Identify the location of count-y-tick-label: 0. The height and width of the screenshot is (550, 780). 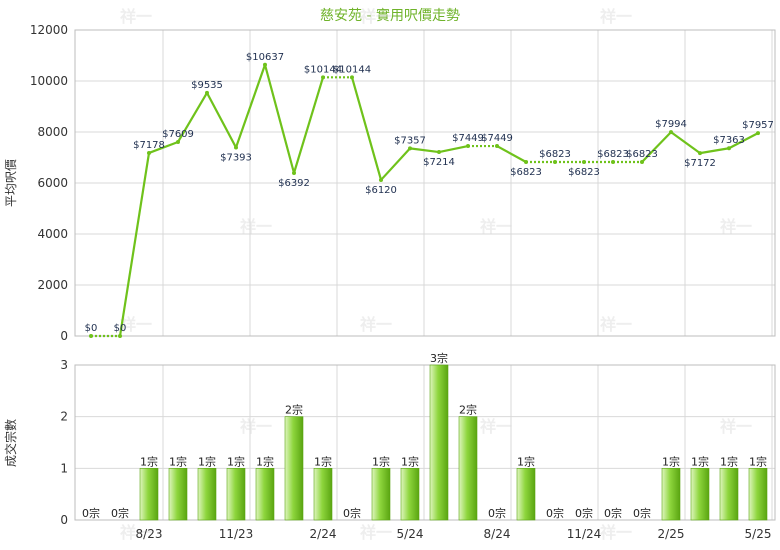
(64, 520).